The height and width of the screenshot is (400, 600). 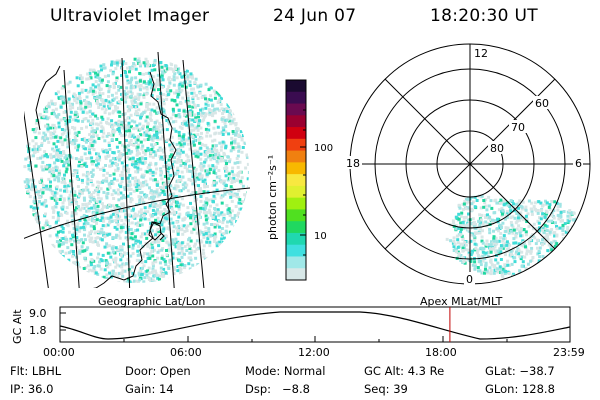 I want to click on altitude-ylabel: GC Alt, so click(x=17, y=326).